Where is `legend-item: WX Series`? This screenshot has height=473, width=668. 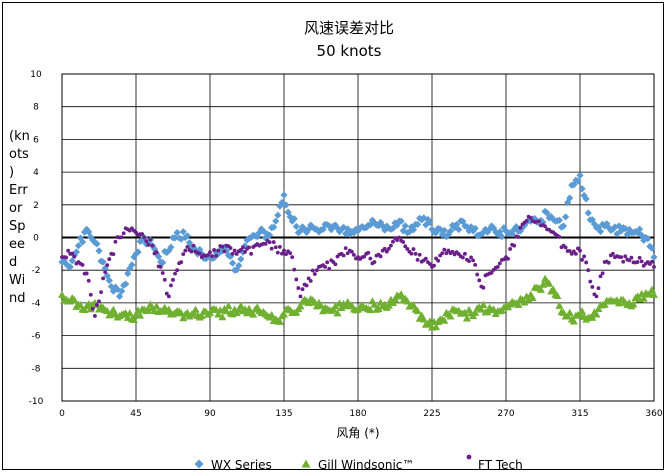 legend-item: WX Series is located at coordinates (233, 464).